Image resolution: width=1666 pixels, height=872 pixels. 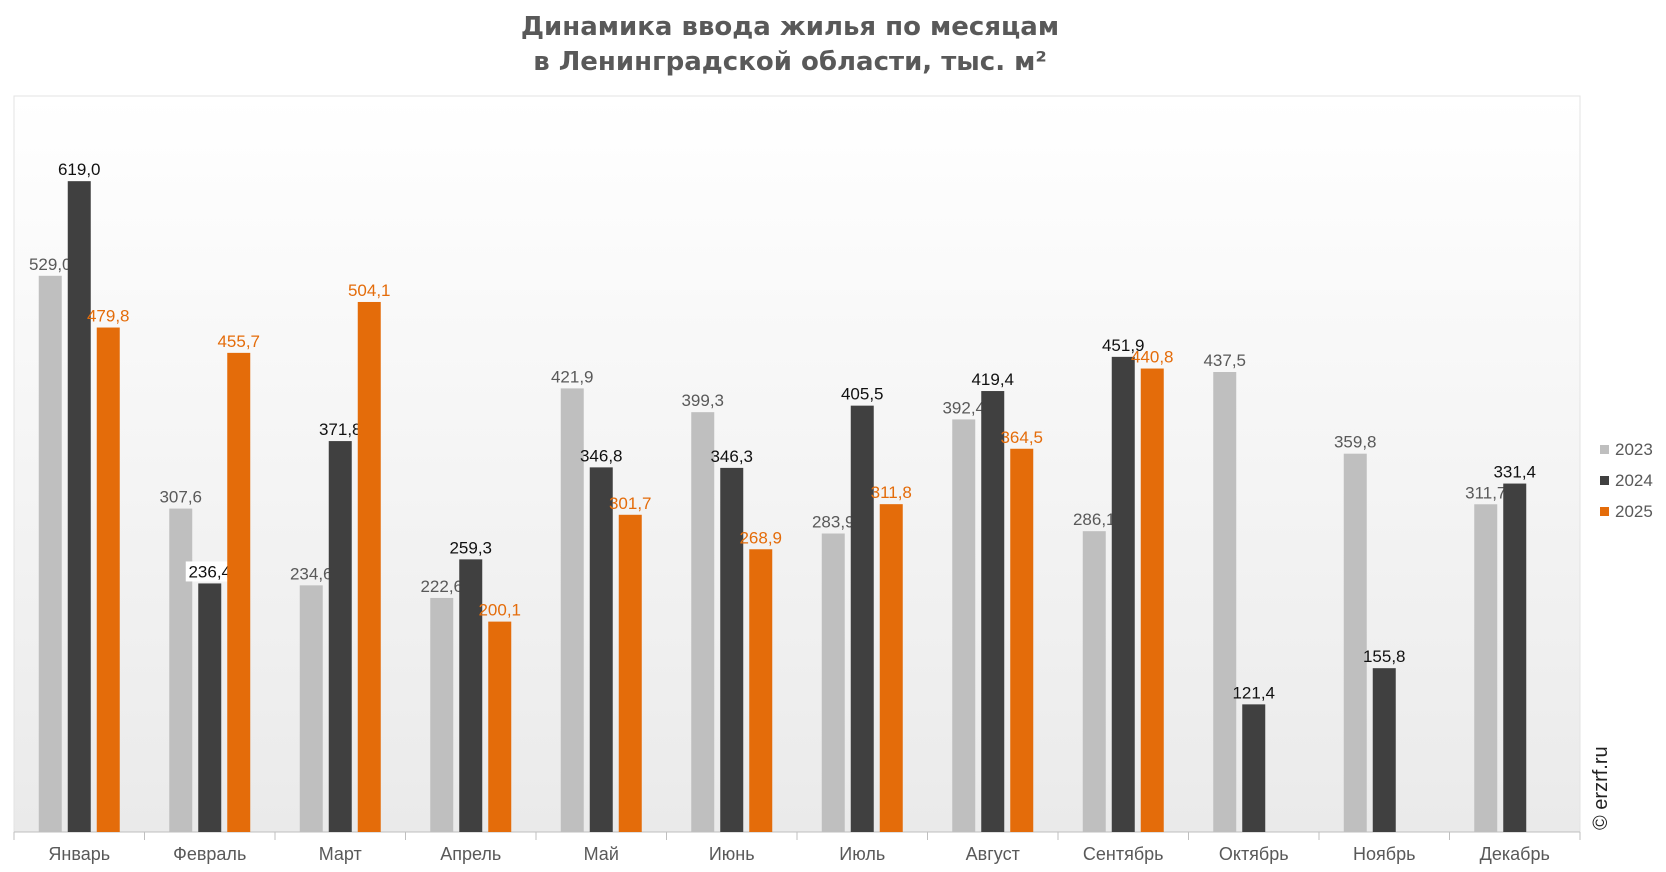 What do you see at coordinates (891, 492) in the screenshot?
I see `data-label-2025-7: 311,8` at bounding box center [891, 492].